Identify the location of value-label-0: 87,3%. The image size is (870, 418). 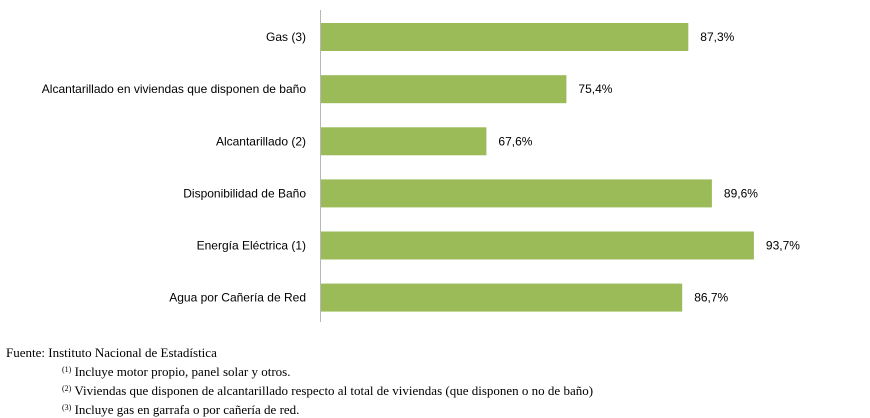
(717, 37).